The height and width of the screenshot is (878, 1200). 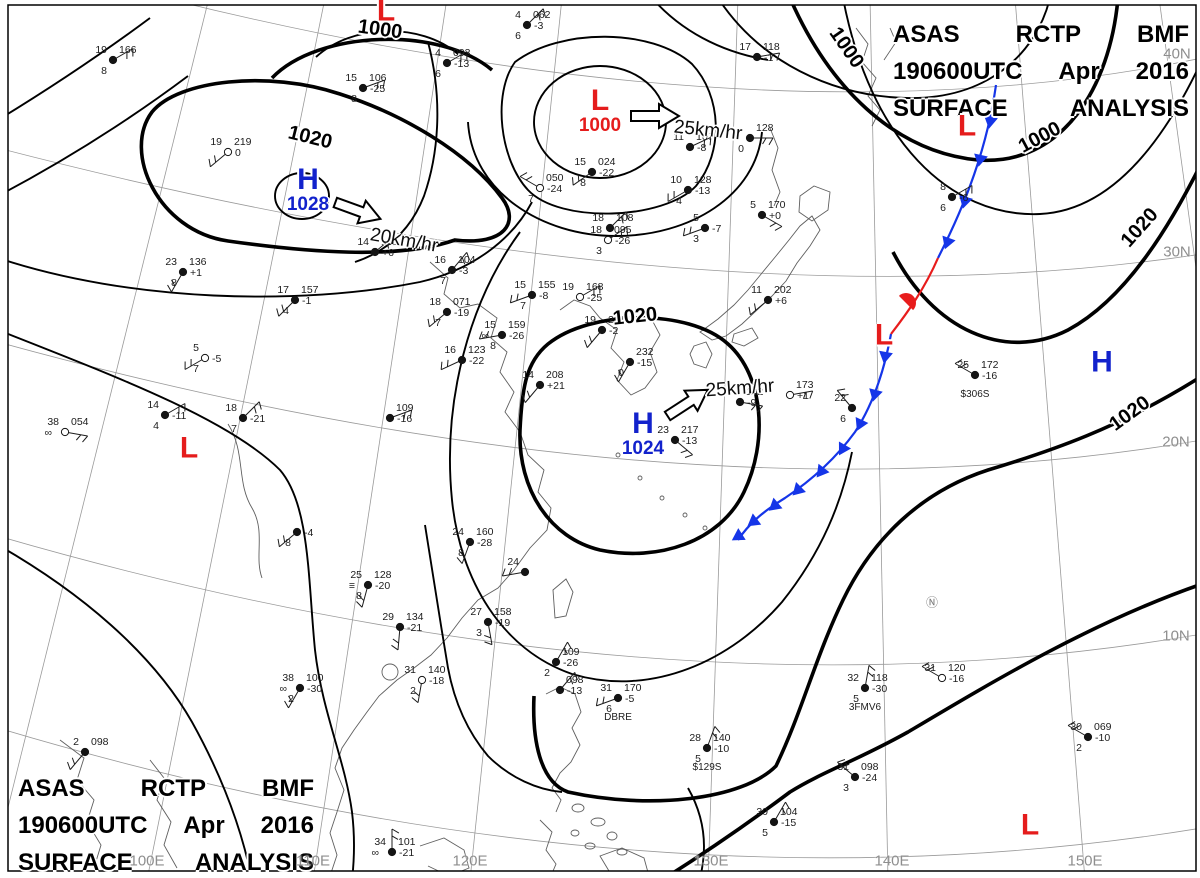 I want to click on station-plot: 15 155-8 7, so click(x=532, y=295).